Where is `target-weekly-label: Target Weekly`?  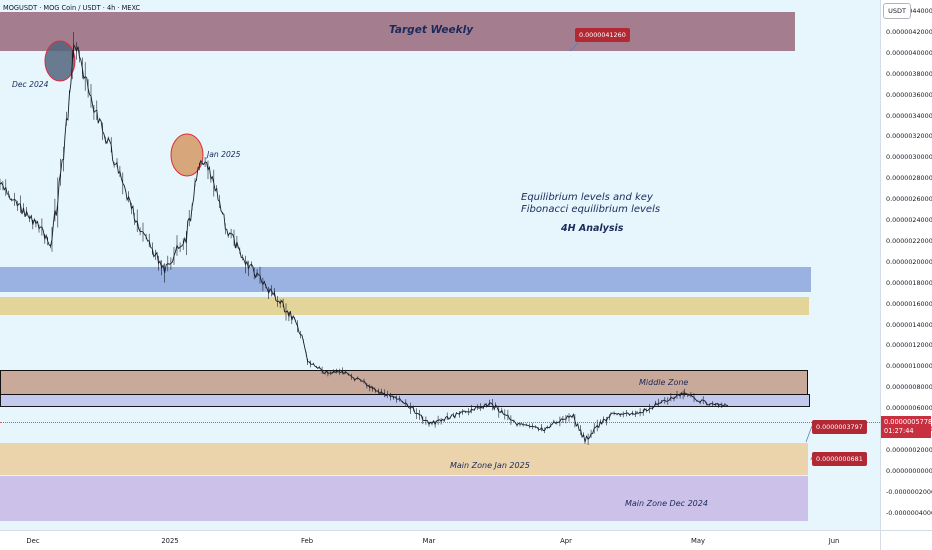
target-weekly-label: Target Weekly is located at coordinates (431, 30).